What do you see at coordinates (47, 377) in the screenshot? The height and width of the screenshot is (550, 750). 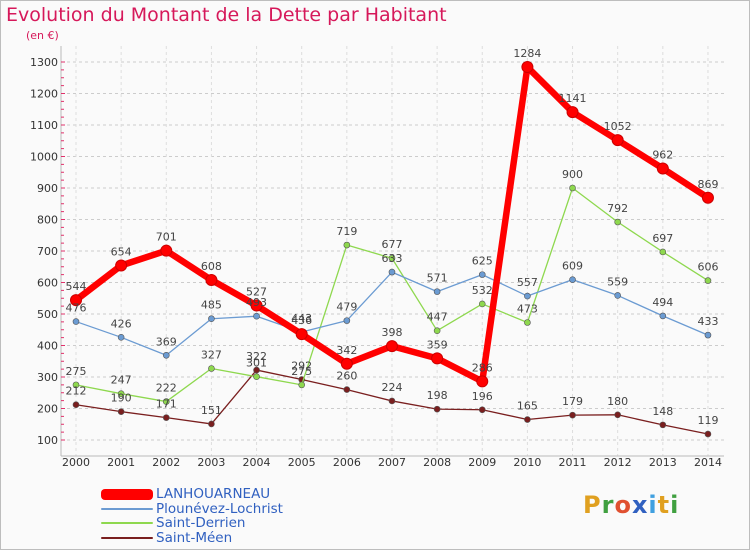 I see `y-tick-label: 300` at bounding box center [47, 377].